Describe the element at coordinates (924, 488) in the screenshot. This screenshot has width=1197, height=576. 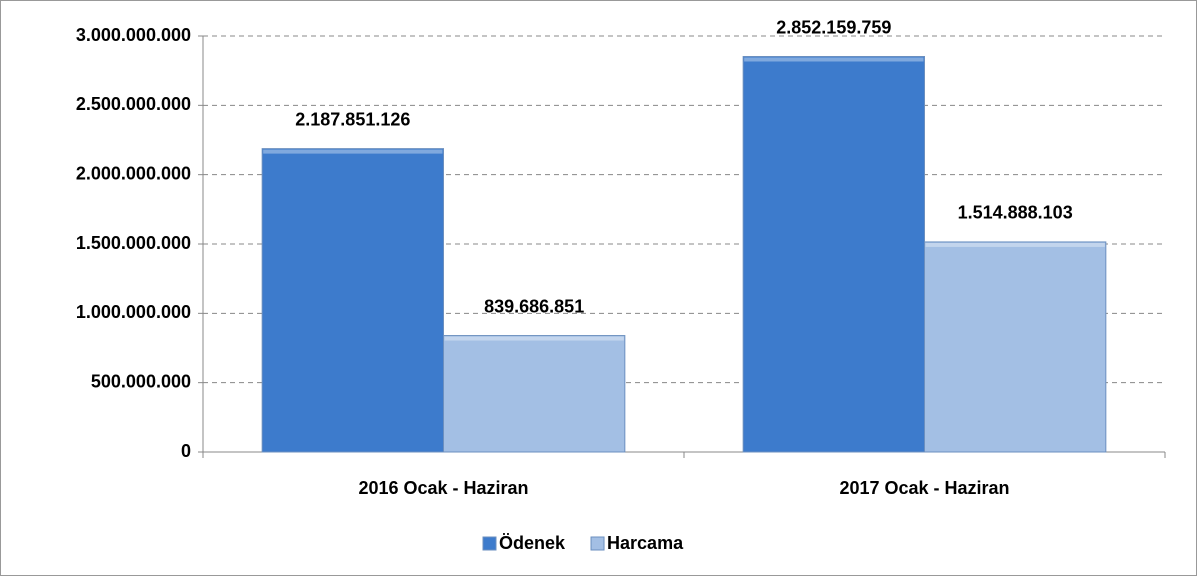
I see `x-tick-label: 2017 Ocak - Haziran` at that location.